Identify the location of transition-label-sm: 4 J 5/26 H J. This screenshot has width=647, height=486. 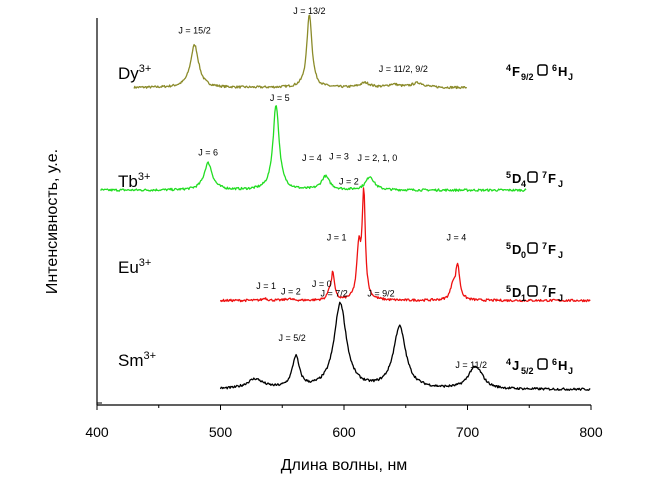
(539, 366).